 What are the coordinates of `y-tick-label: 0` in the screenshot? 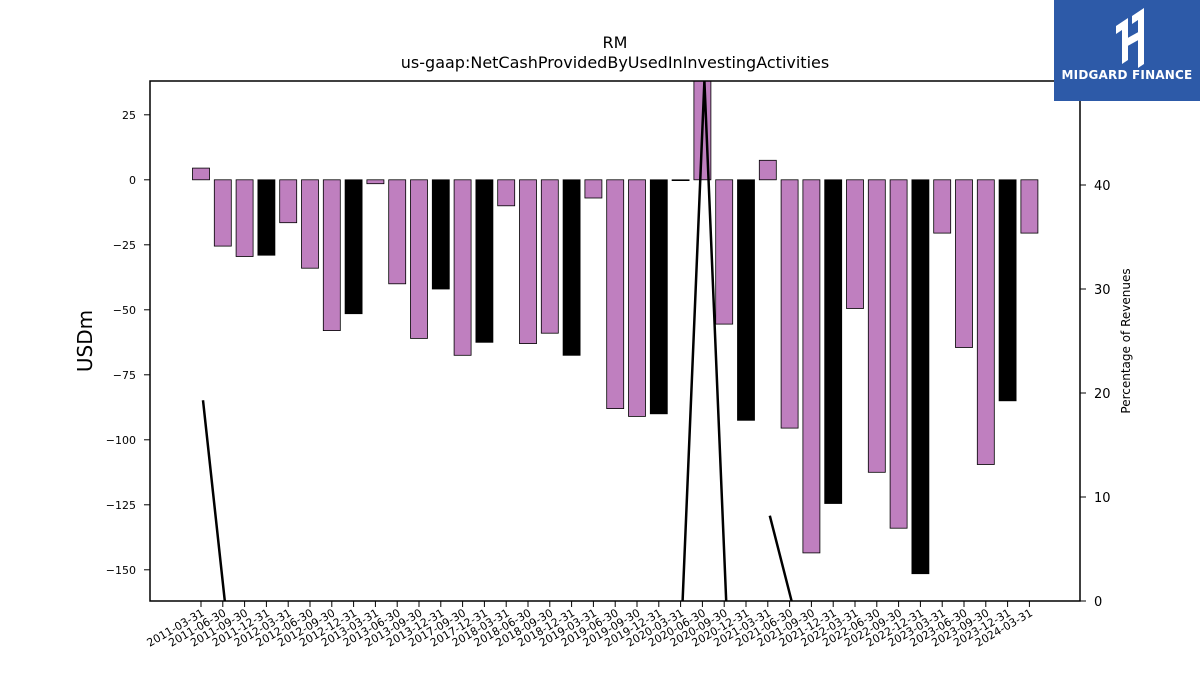 It's located at (132, 180).